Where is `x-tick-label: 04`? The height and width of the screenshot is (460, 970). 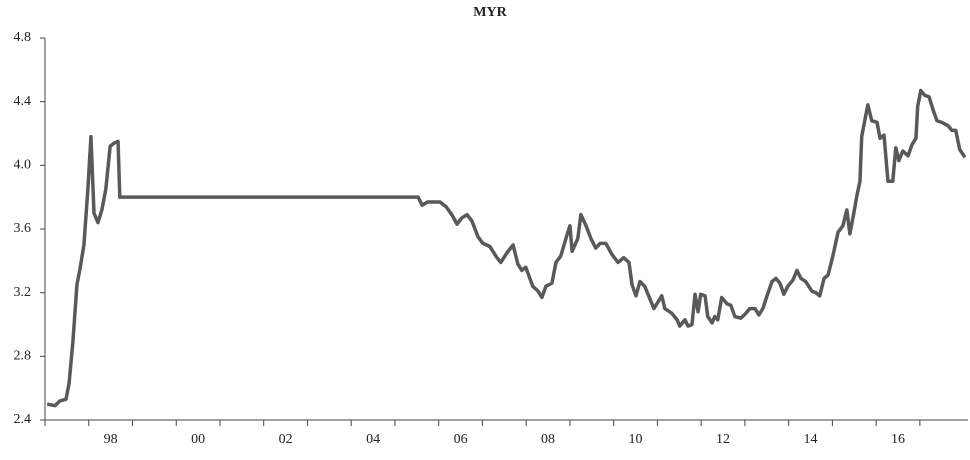 x-tick-label: 04 is located at coordinates (373, 439).